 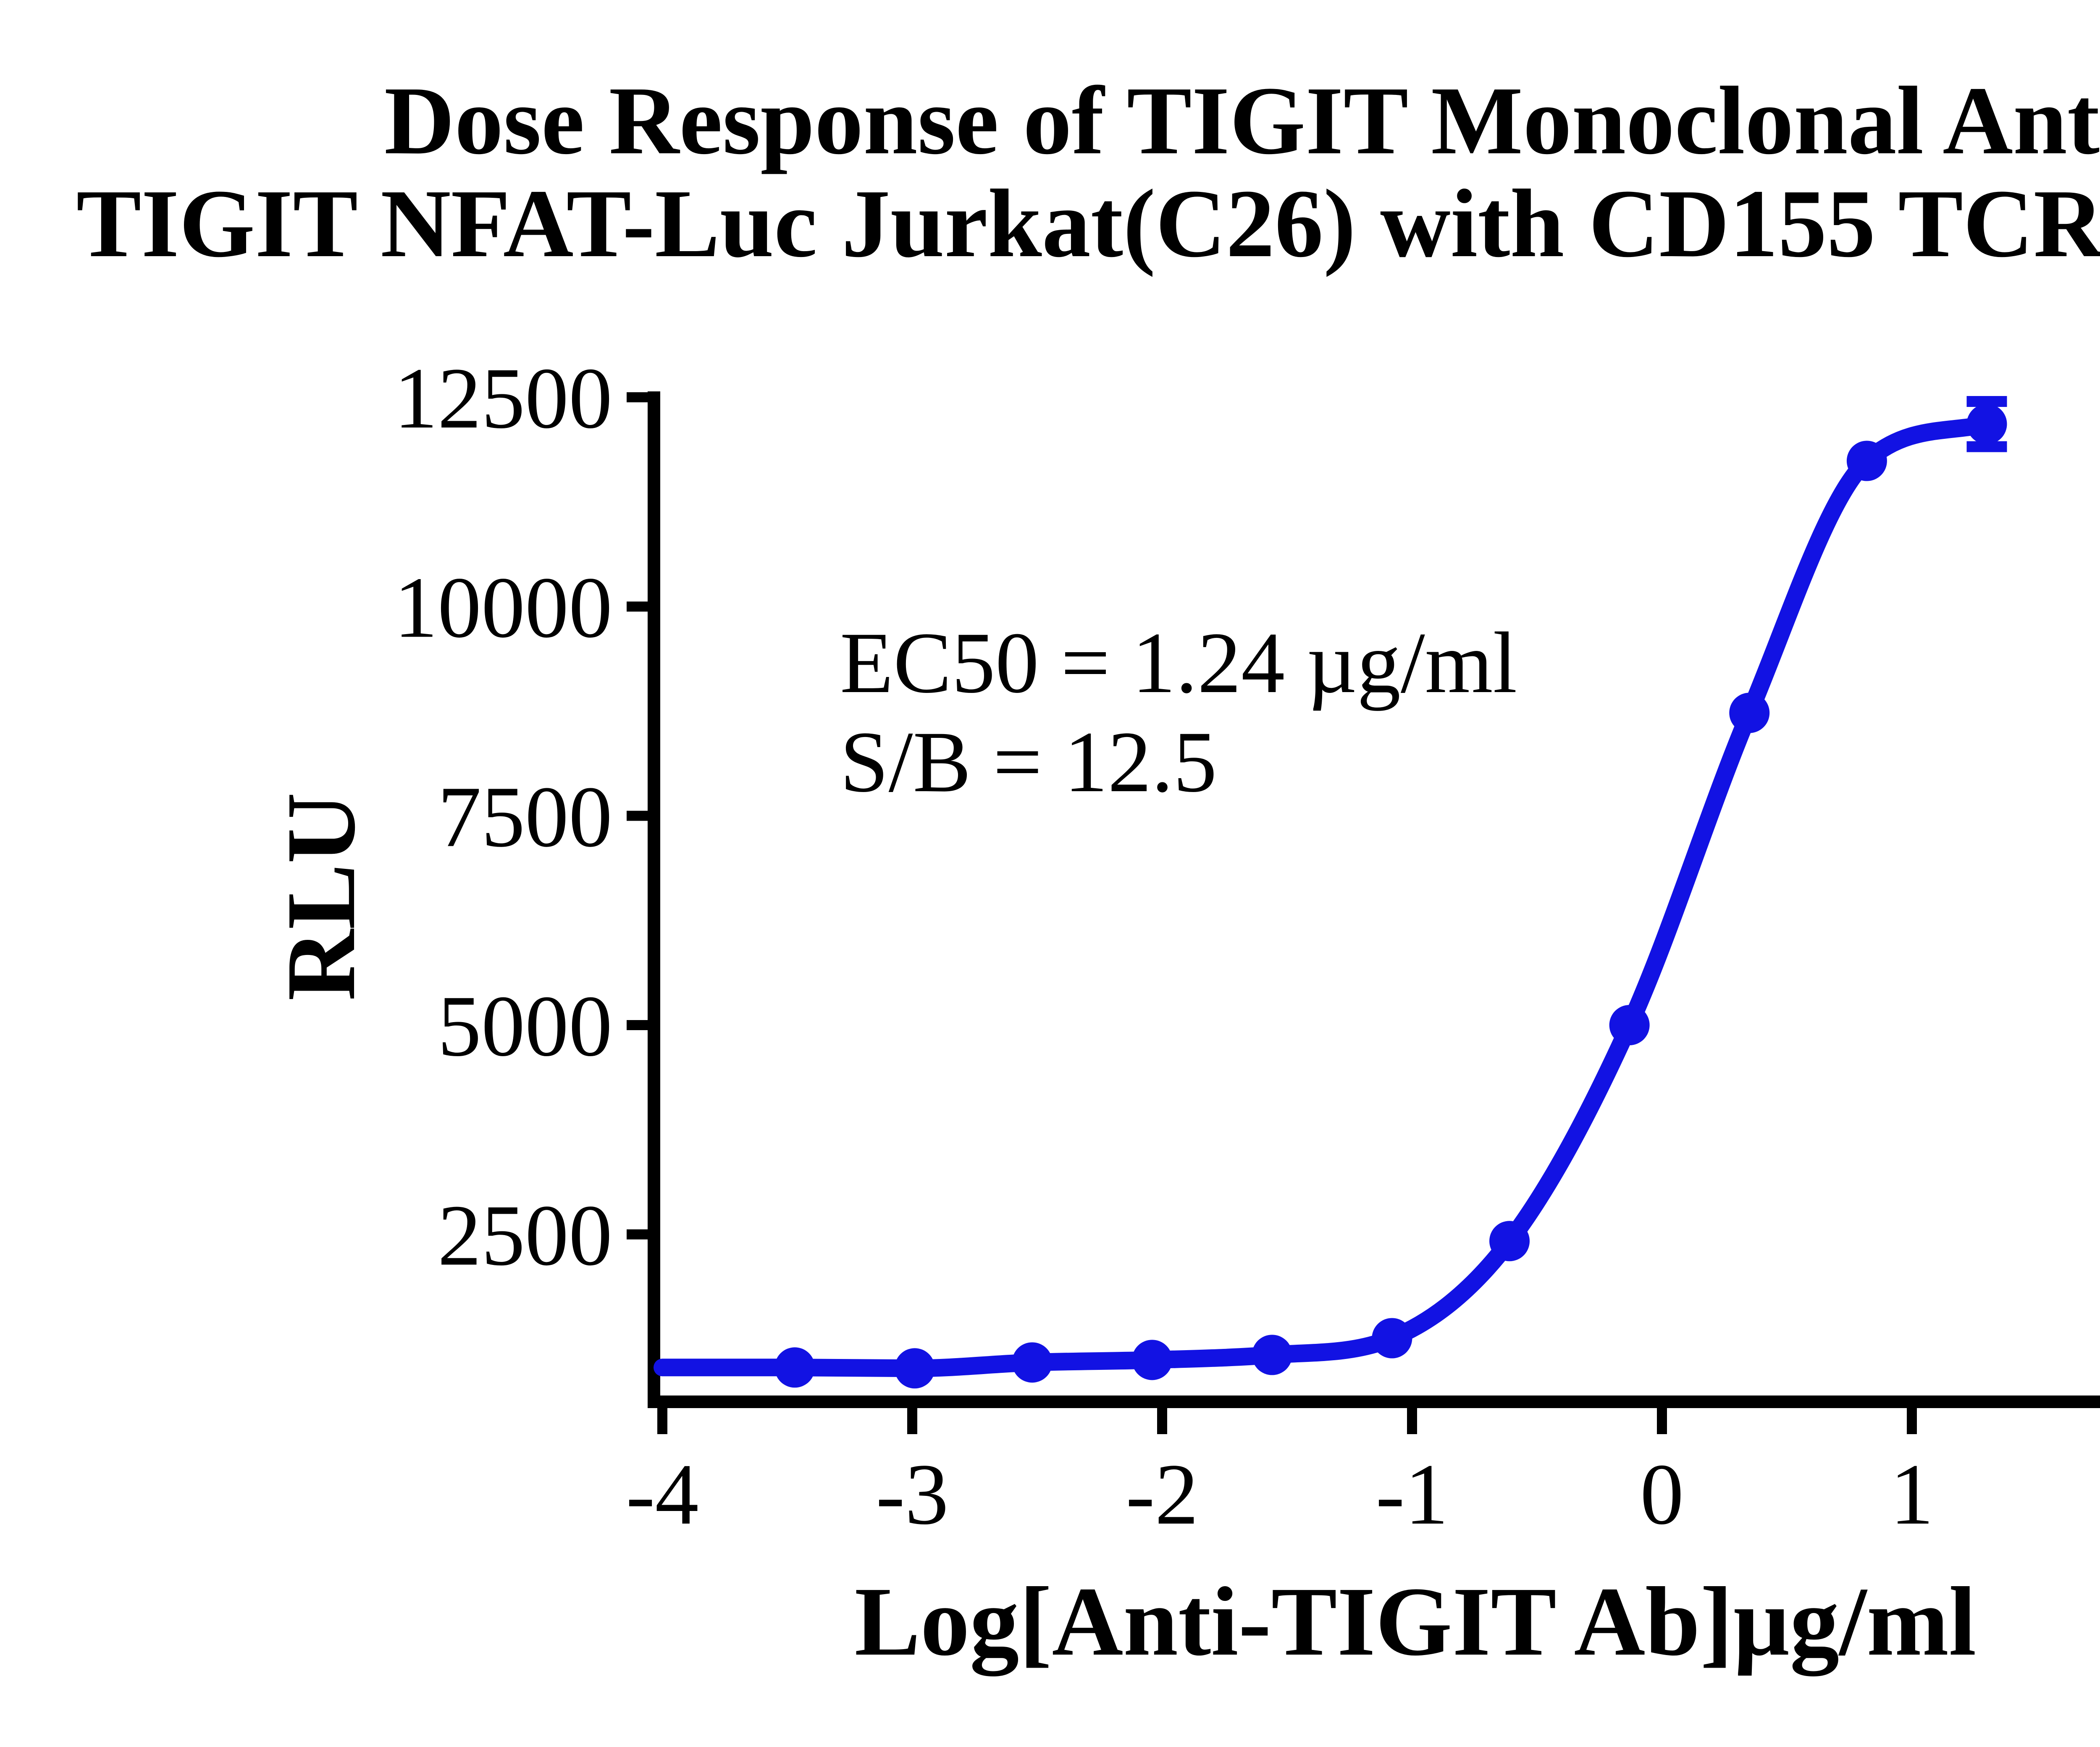 I want to click on y-tick-label-7500: 7500, so click(x=525, y=817).